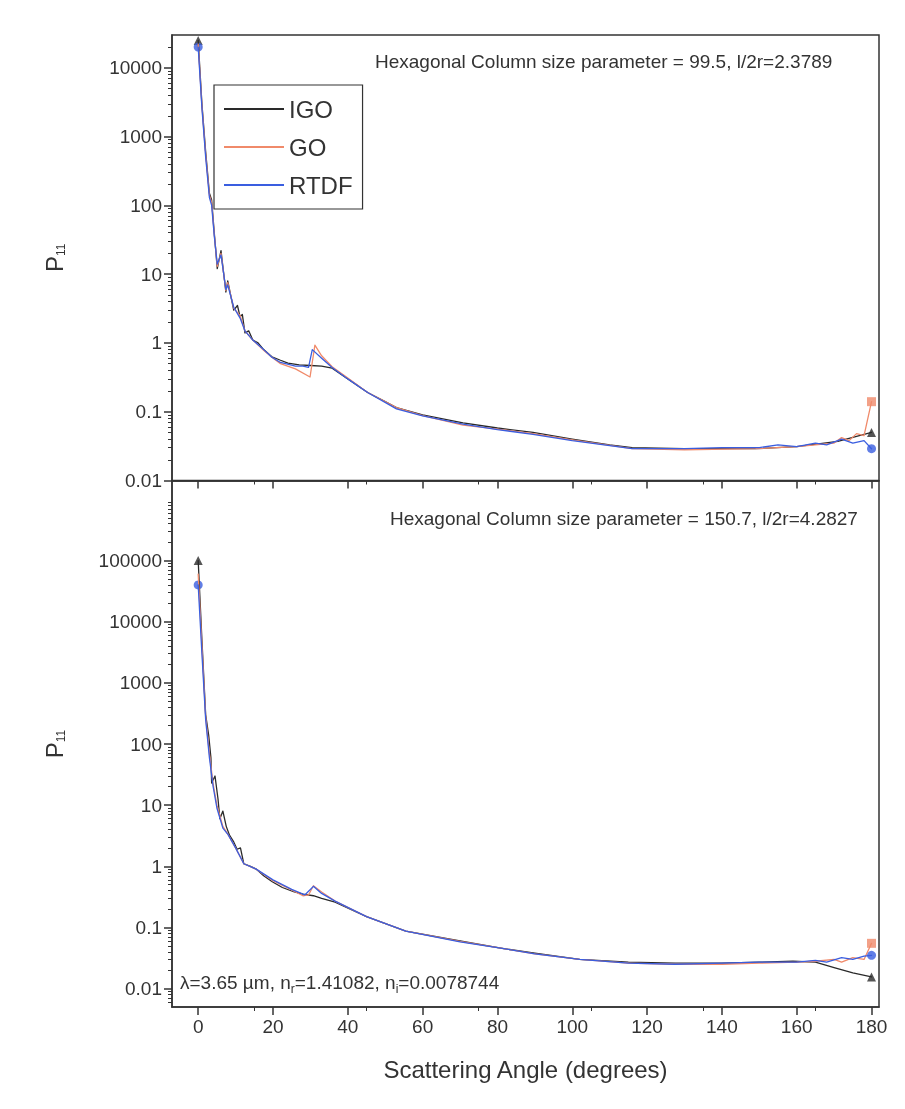 Image resolution: width=905 pixels, height=1109 pixels. I want to click on text: Hexagonal Column size parameter = 150.7, l/2r=4.2827, so click(624, 518).